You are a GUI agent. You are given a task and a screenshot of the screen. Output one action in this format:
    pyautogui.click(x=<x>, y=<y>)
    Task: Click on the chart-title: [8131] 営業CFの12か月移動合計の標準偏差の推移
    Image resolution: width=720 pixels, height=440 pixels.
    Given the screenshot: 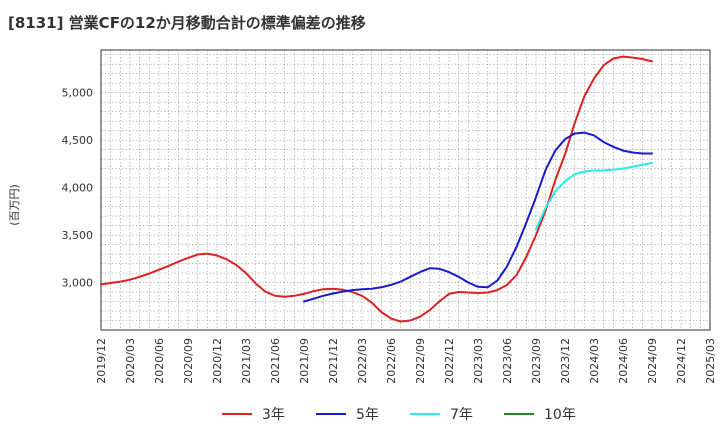 What is the action you would take?
    pyautogui.click(x=187, y=23)
    